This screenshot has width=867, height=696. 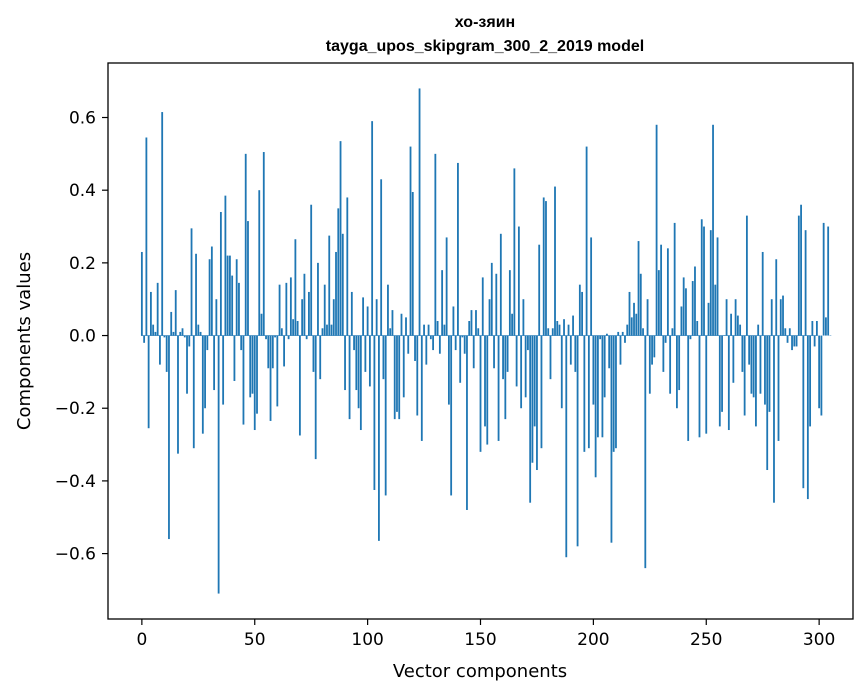 What do you see at coordinates (82, 119) in the screenshot?
I see `y-tick-label: 0.6` at bounding box center [82, 119].